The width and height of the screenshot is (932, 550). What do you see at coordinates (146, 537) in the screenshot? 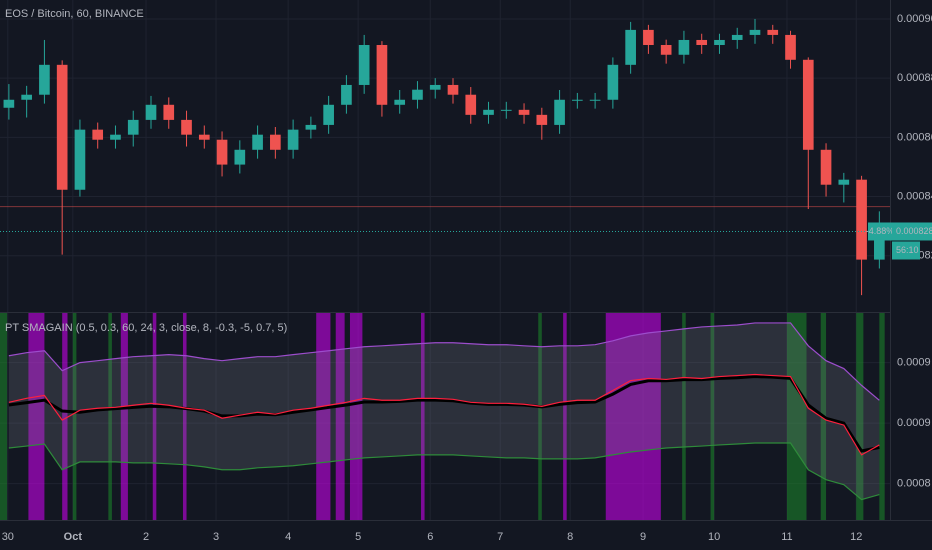
I see `x-tick-label: 2` at bounding box center [146, 537].